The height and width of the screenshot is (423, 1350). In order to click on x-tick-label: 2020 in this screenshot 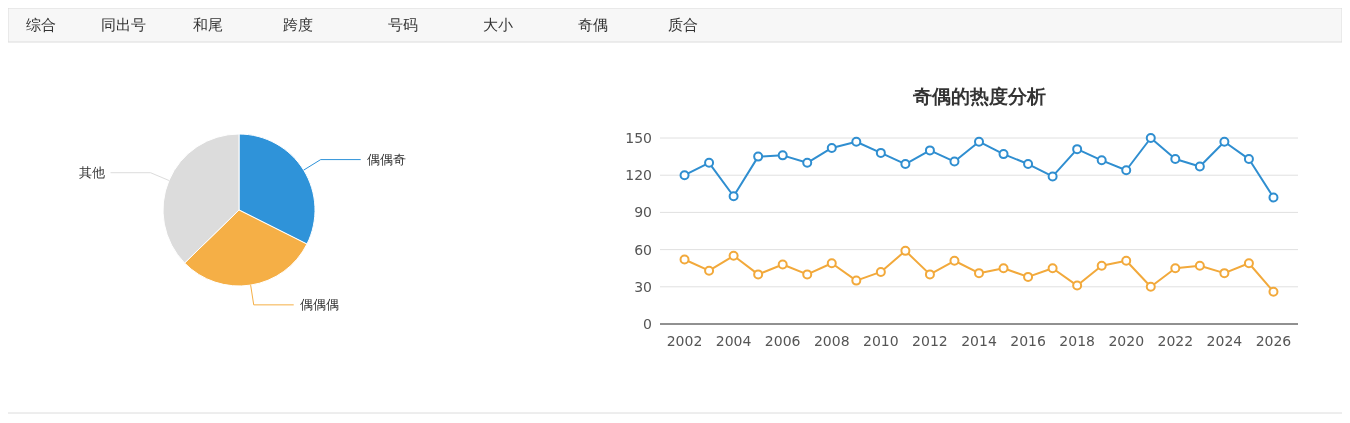, I will do `click(1126, 341)`.